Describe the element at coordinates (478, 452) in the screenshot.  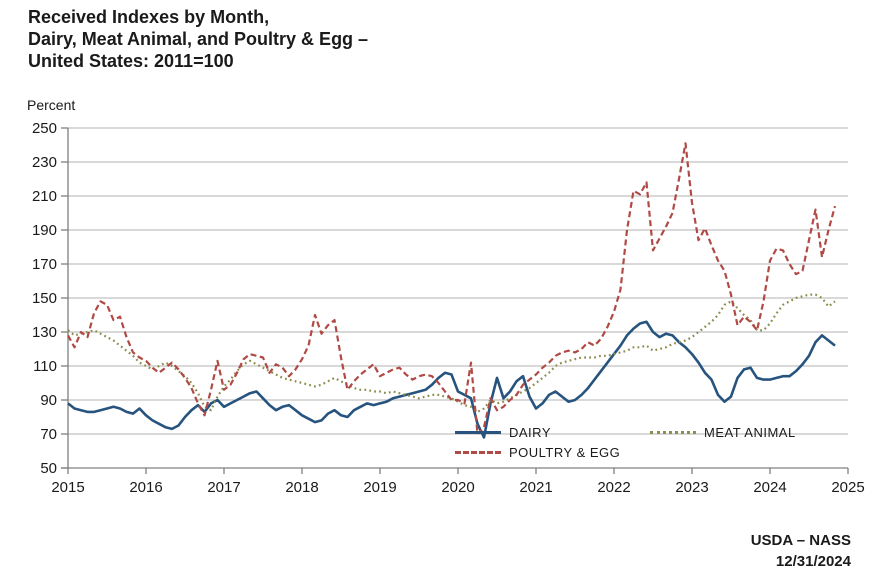
I see `poultry-egg-line-sample` at that location.